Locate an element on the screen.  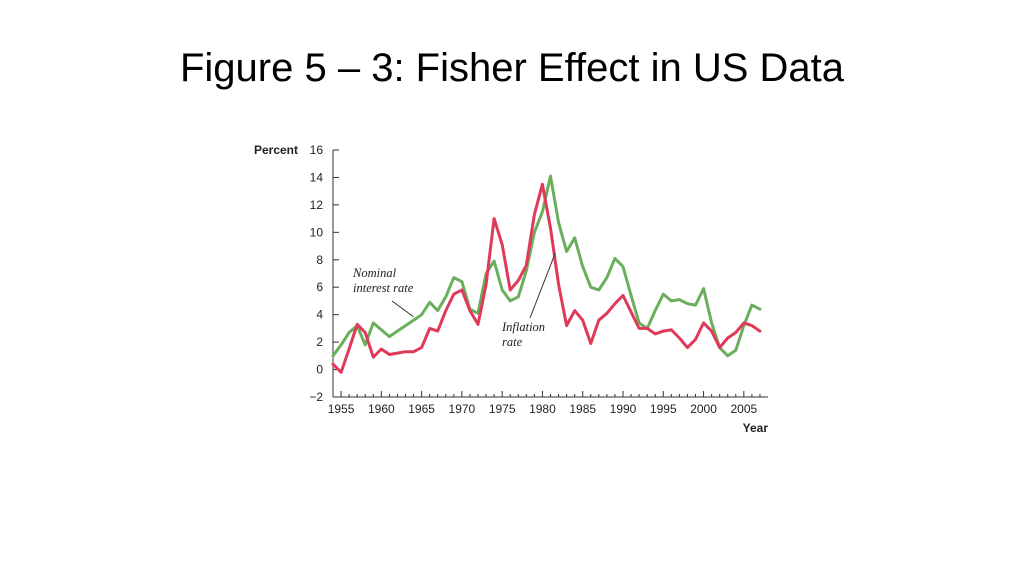
annotation-nominal-interest-rate: Nominal interest rate is located at coordinates (383, 280).